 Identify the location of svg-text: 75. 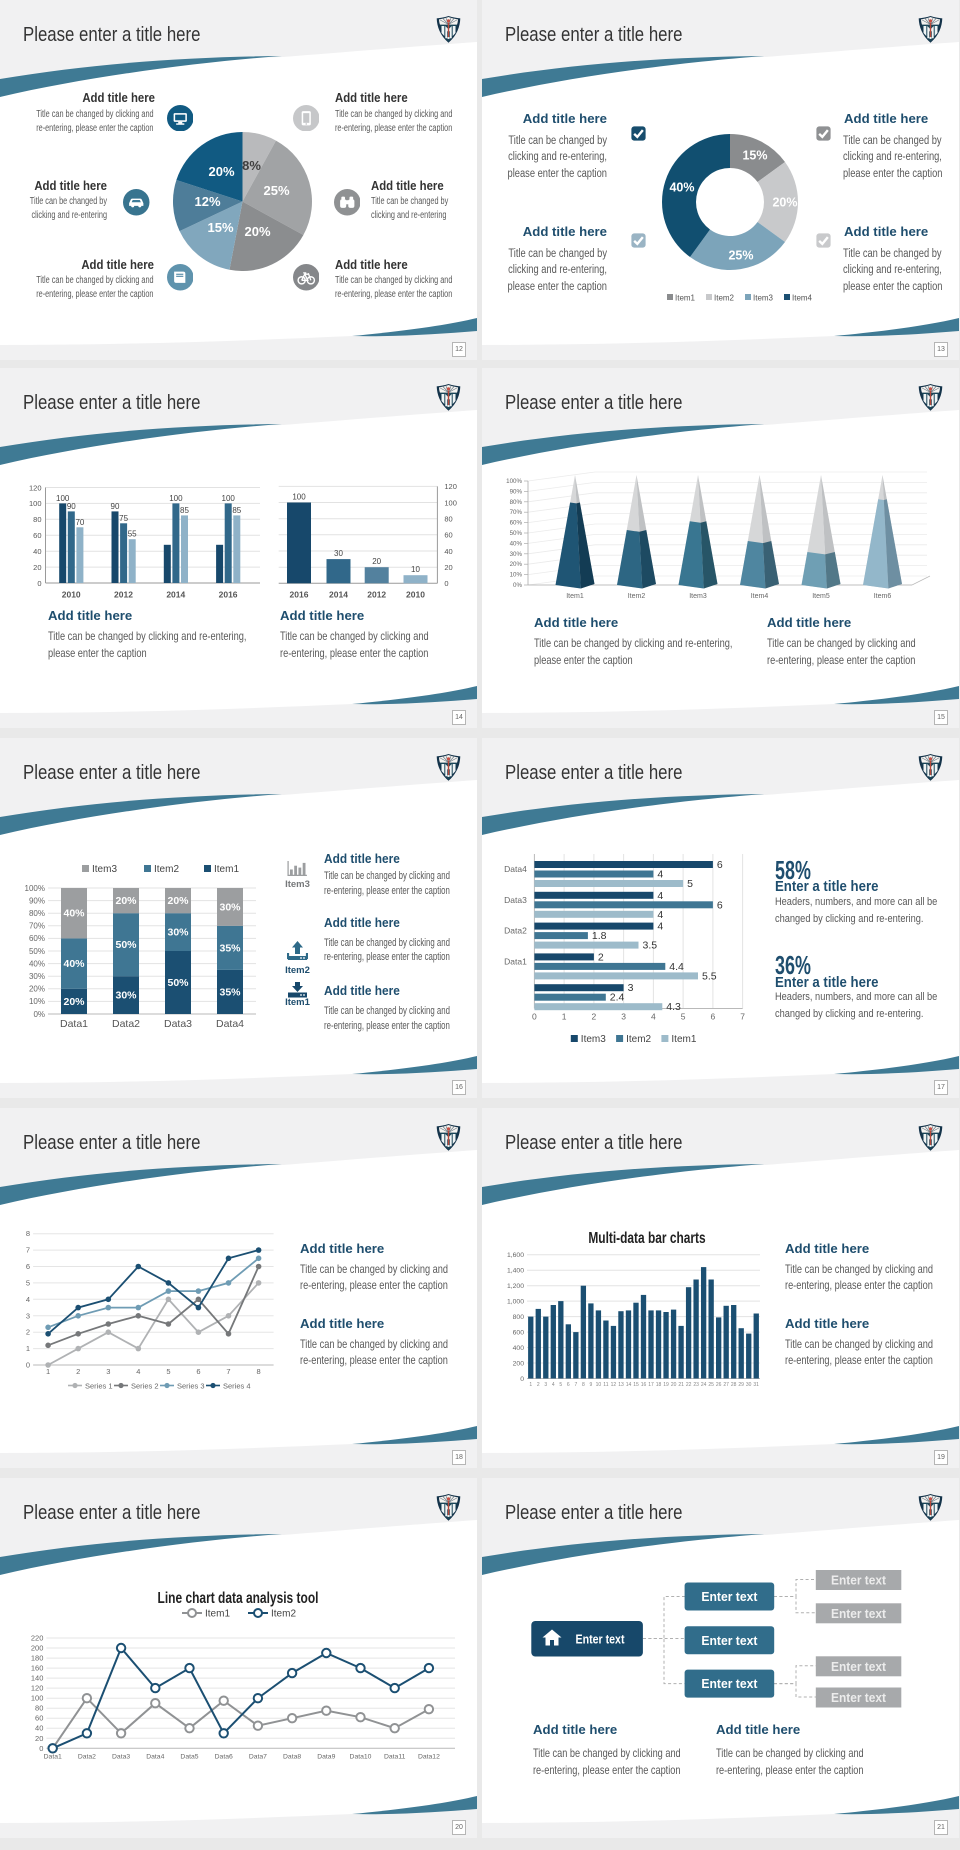
(123, 518).